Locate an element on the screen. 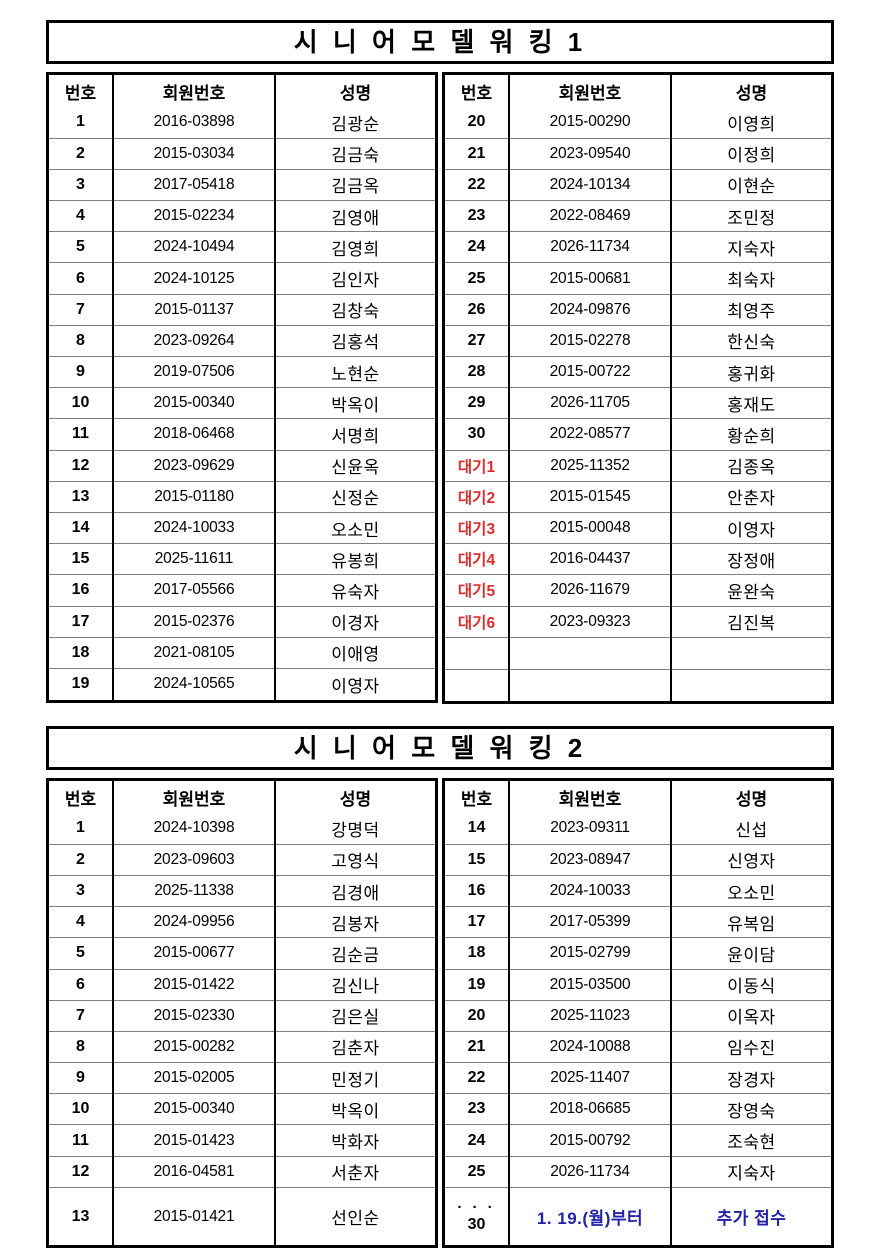  table-row: 14 2024-10033 오소민 is located at coordinates (242, 528).